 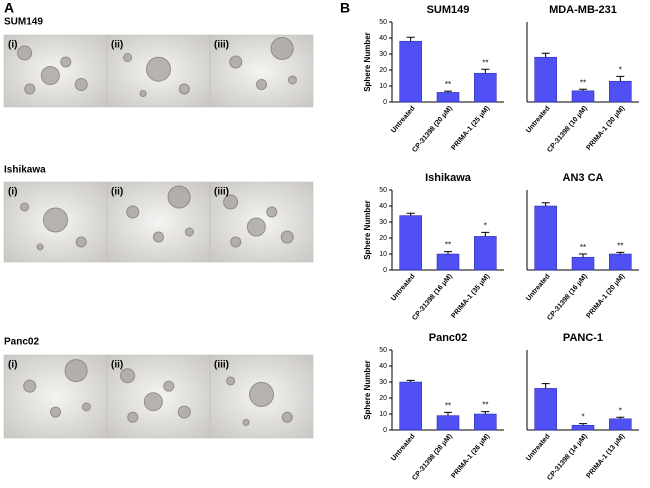 I want to click on panel-label: B, so click(x=345, y=8).